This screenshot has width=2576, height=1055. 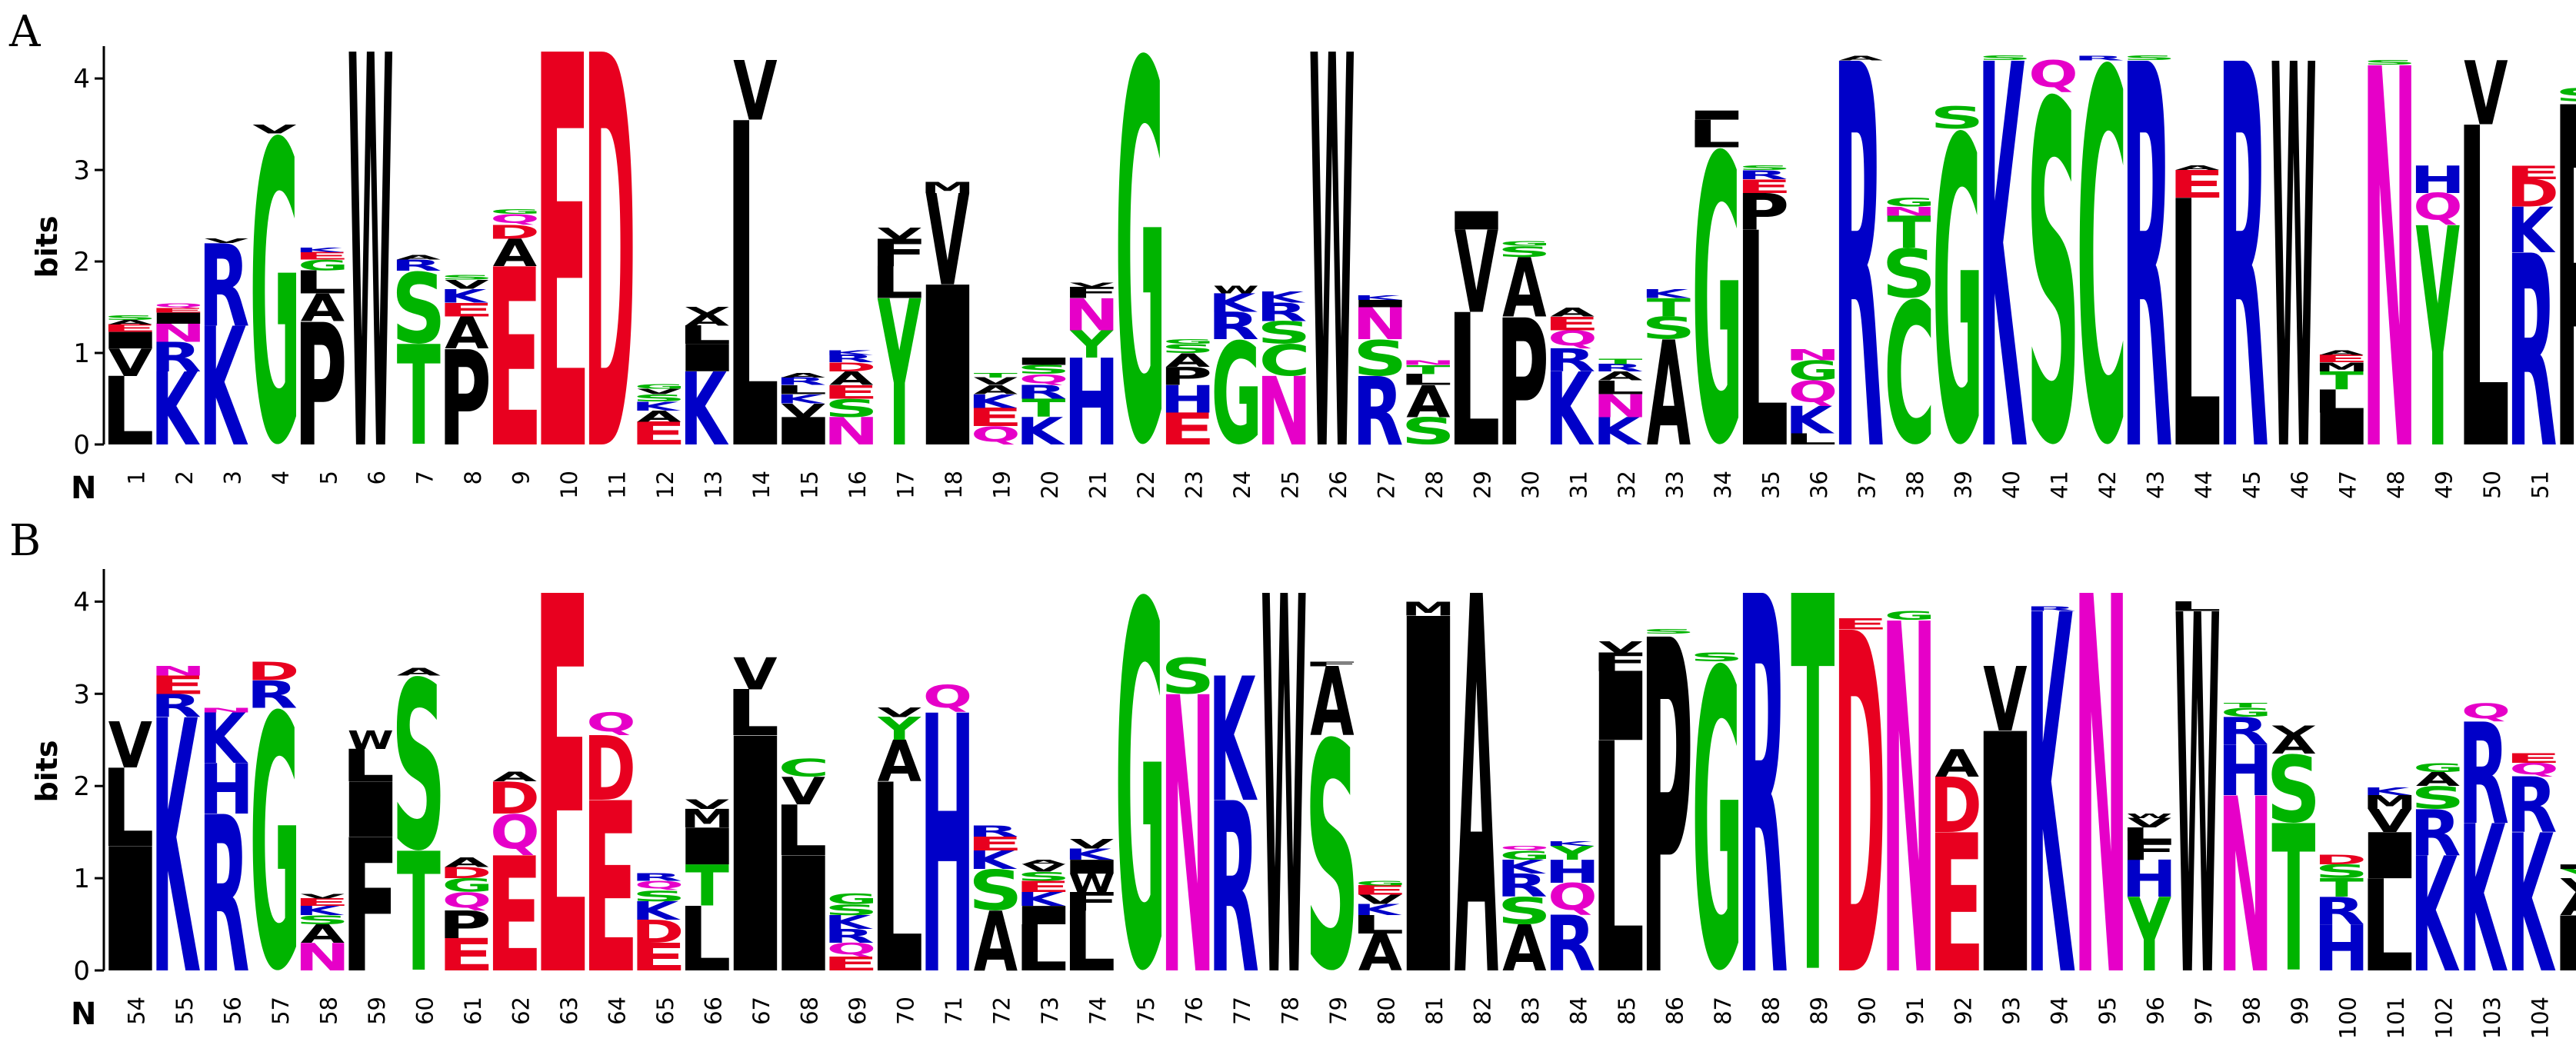 I want to click on logo-column: R, so click(x=2243, y=285).